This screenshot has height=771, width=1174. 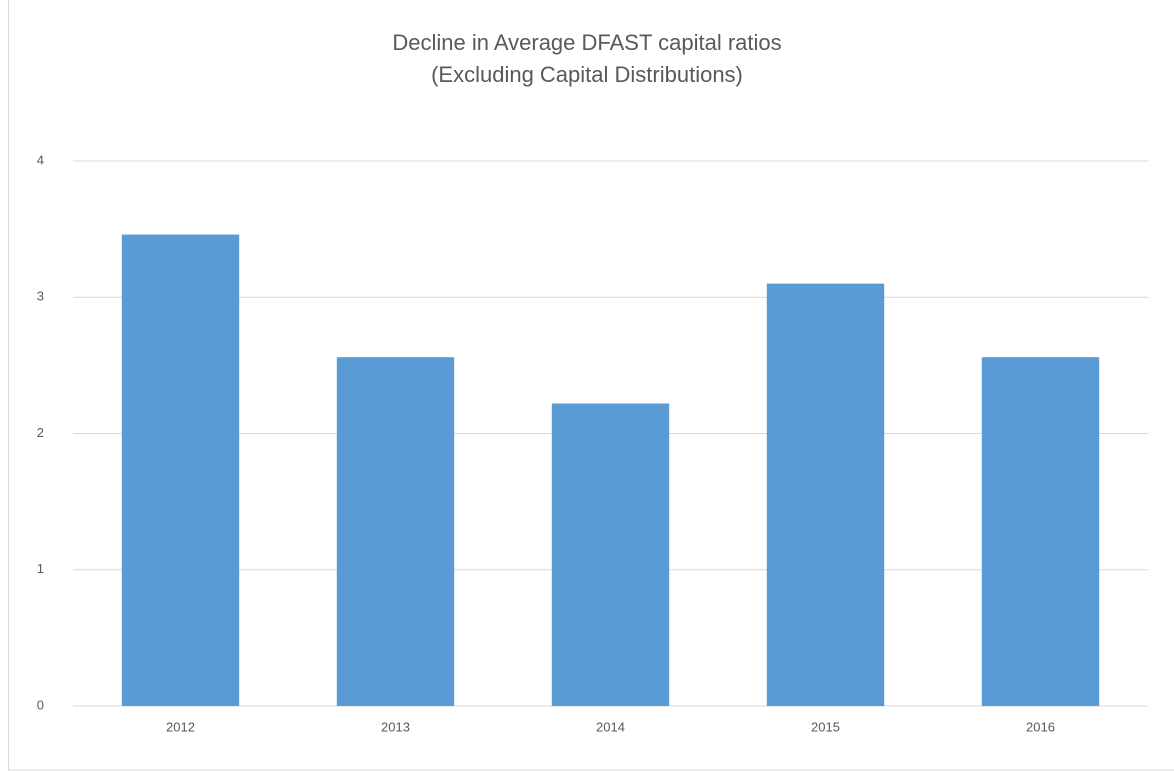 I want to click on y-tick-label: 1, so click(x=40, y=568).